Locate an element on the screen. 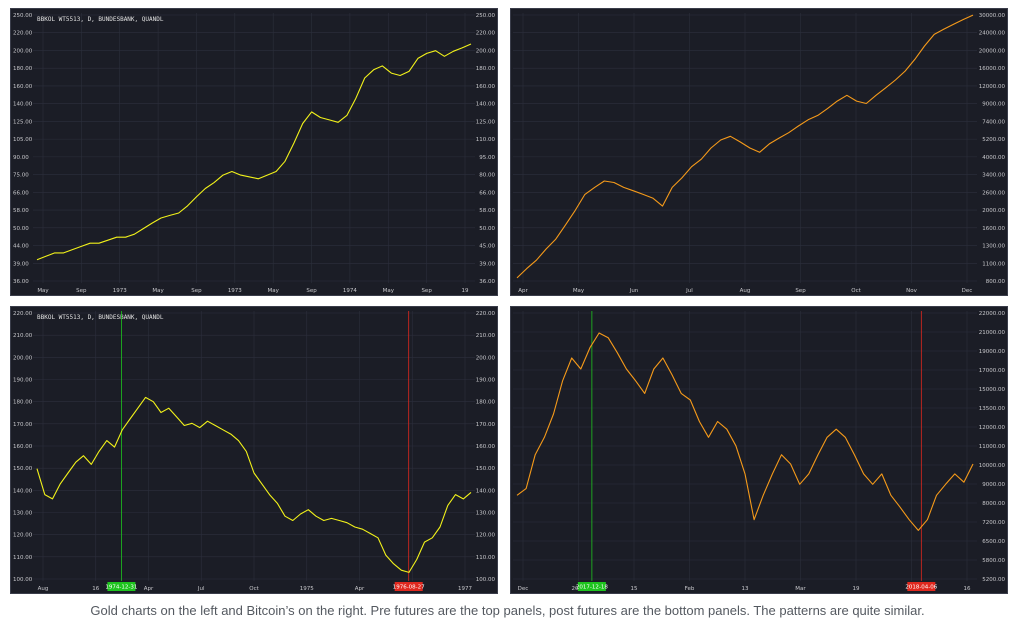 The height and width of the screenshot is (625, 1015). y-tick-label-right: 17000.00 is located at coordinates (992, 371).